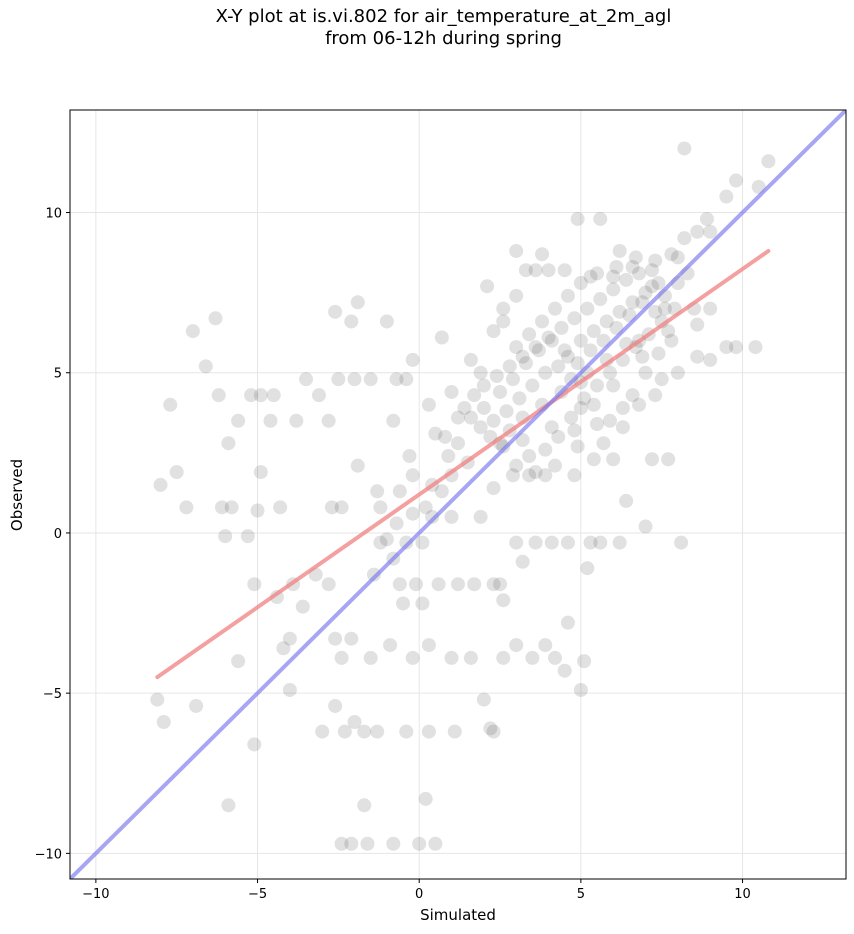 Image resolution: width=854 pixels, height=934 pixels. What do you see at coordinates (443, 38) in the screenshot?
I see `chart-title-line-2: from 06-12h during spring` at bounding box center [443, 38].